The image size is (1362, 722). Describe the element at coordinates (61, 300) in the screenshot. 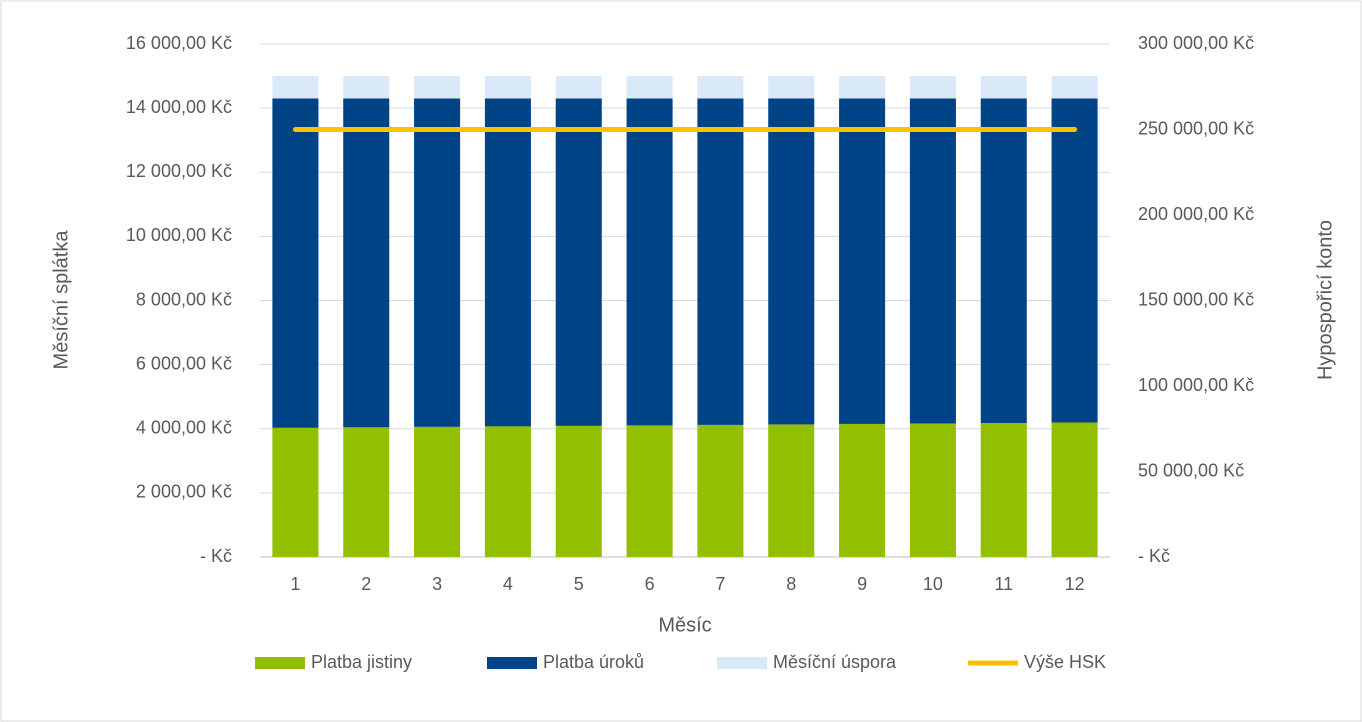

I see `y-axis-title: Měsíční splátka` at that location.